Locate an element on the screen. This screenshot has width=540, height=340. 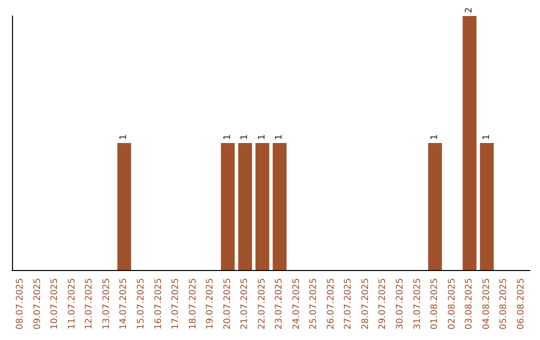
x-tick-label: 21.07.2025 is located at coordinates (245, 304).